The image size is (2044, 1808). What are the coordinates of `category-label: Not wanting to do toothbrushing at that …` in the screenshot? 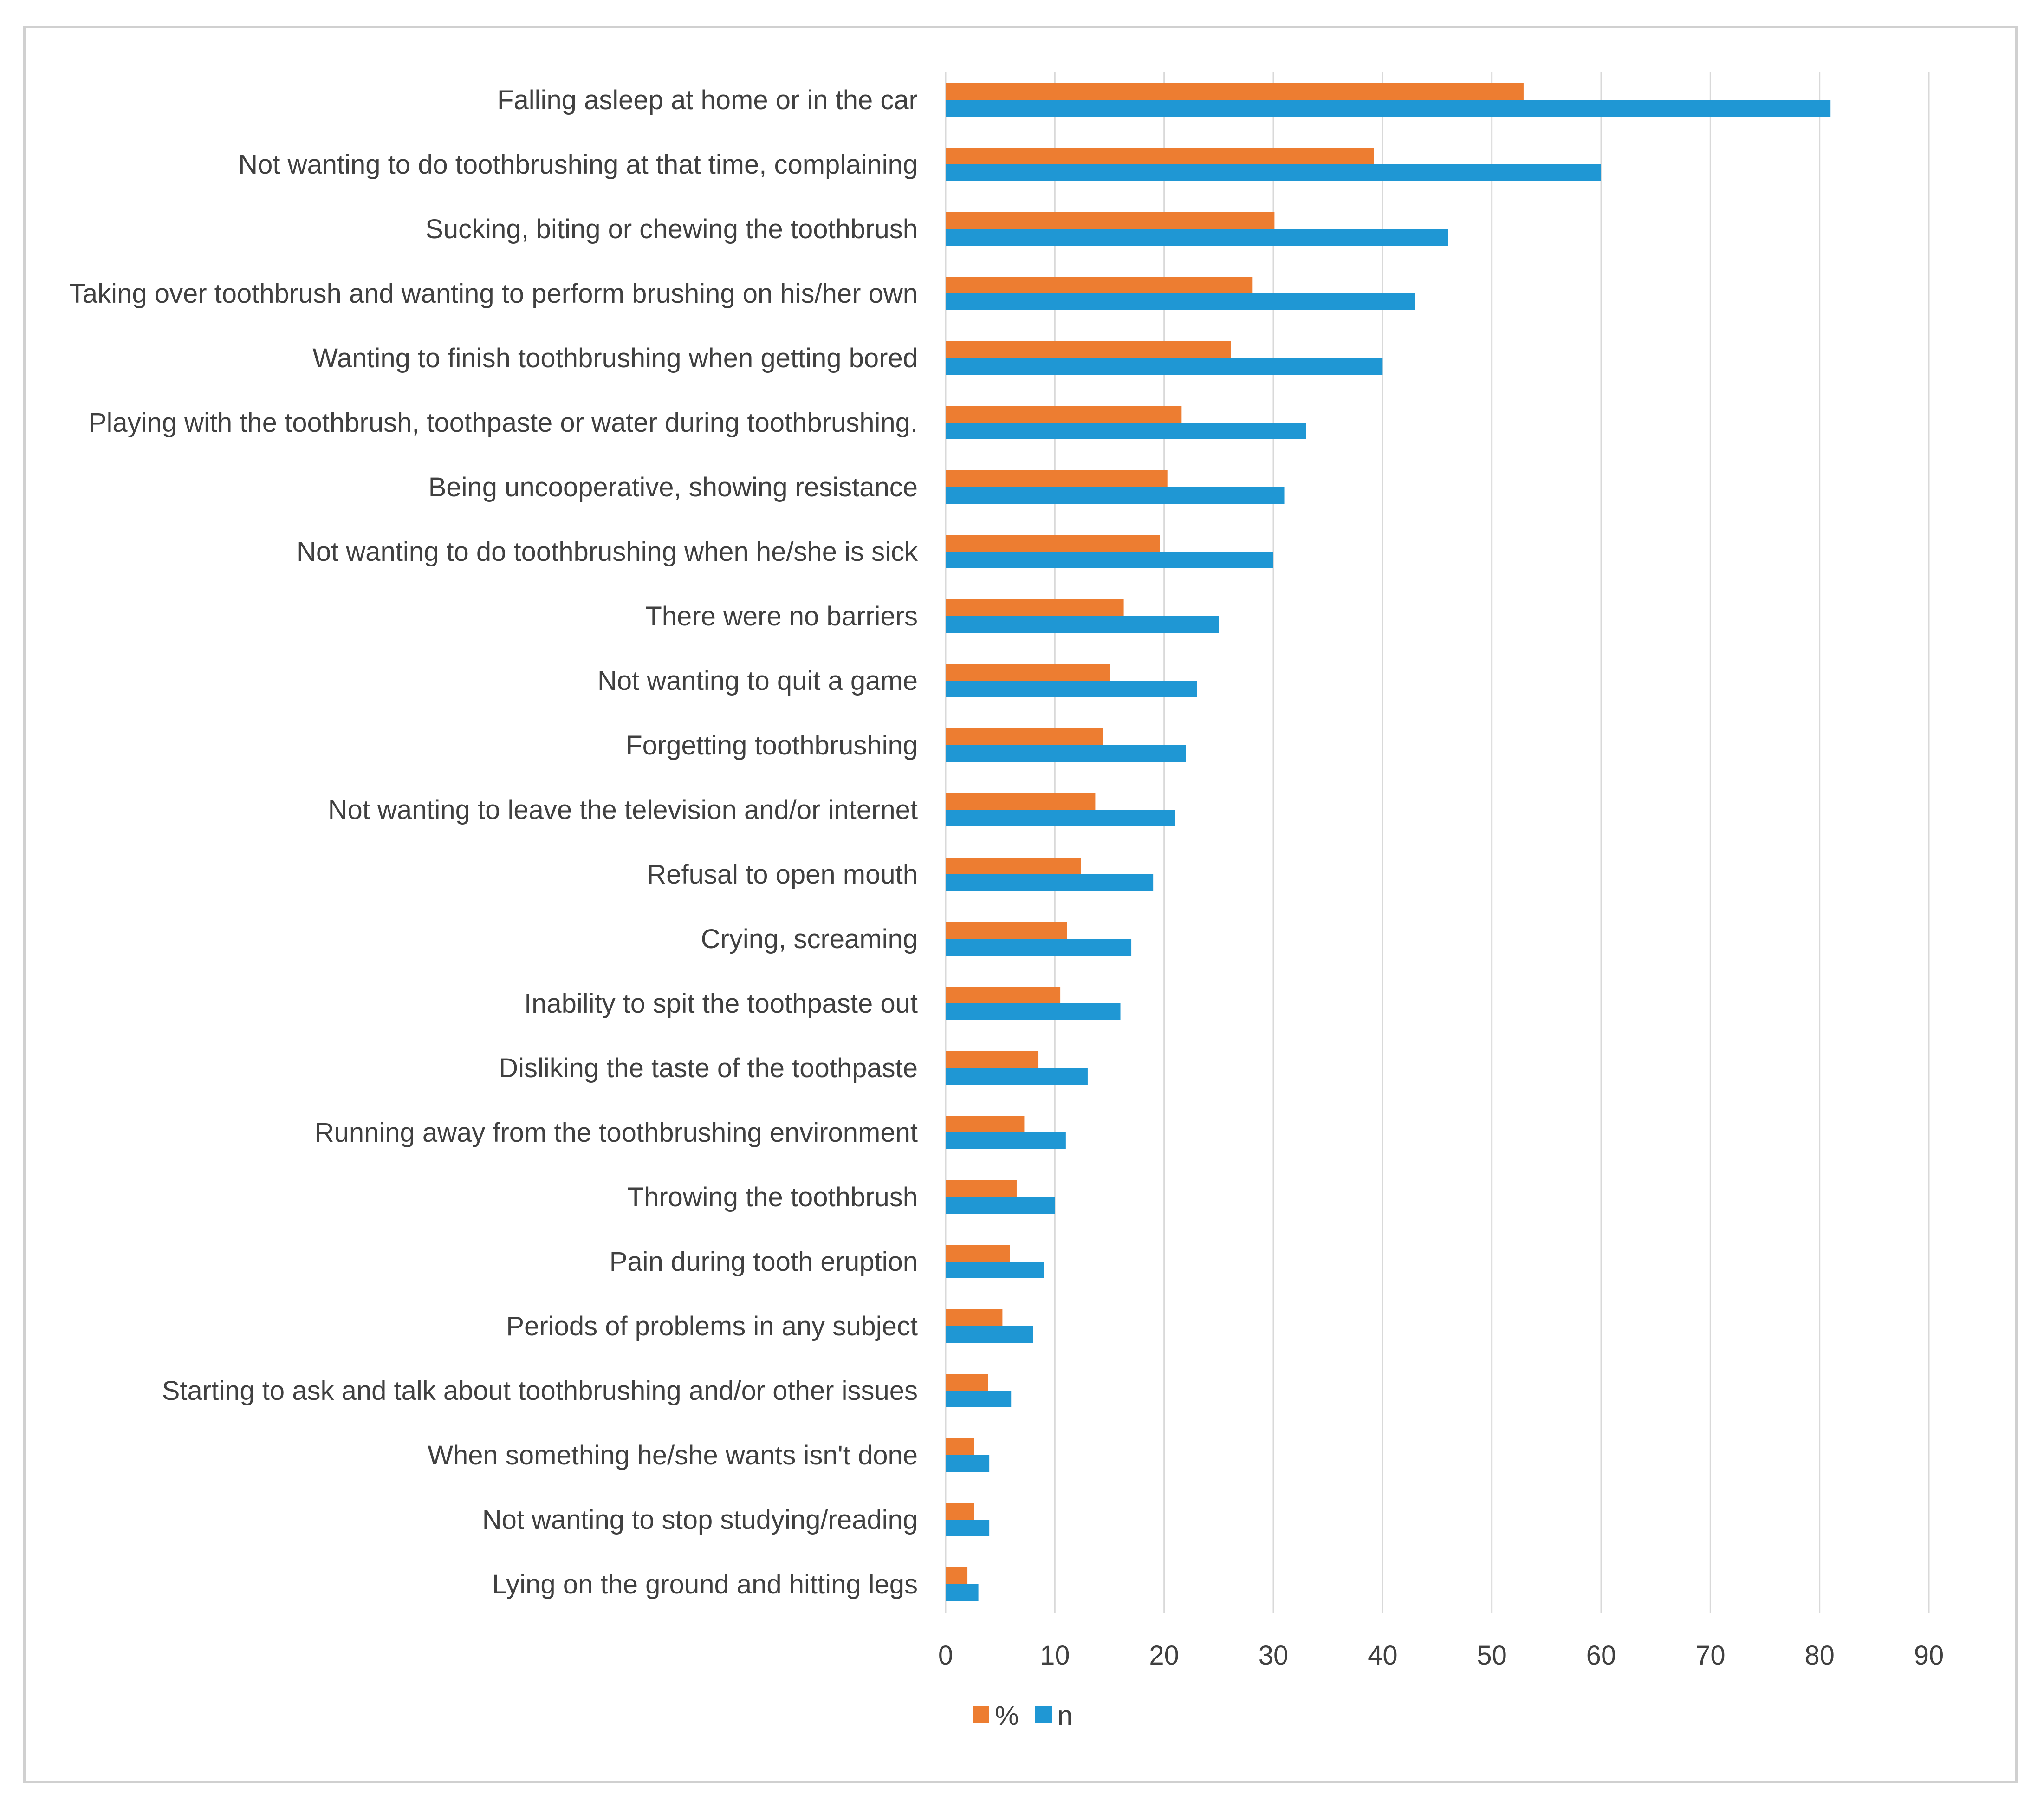 It's located at (578, 165).